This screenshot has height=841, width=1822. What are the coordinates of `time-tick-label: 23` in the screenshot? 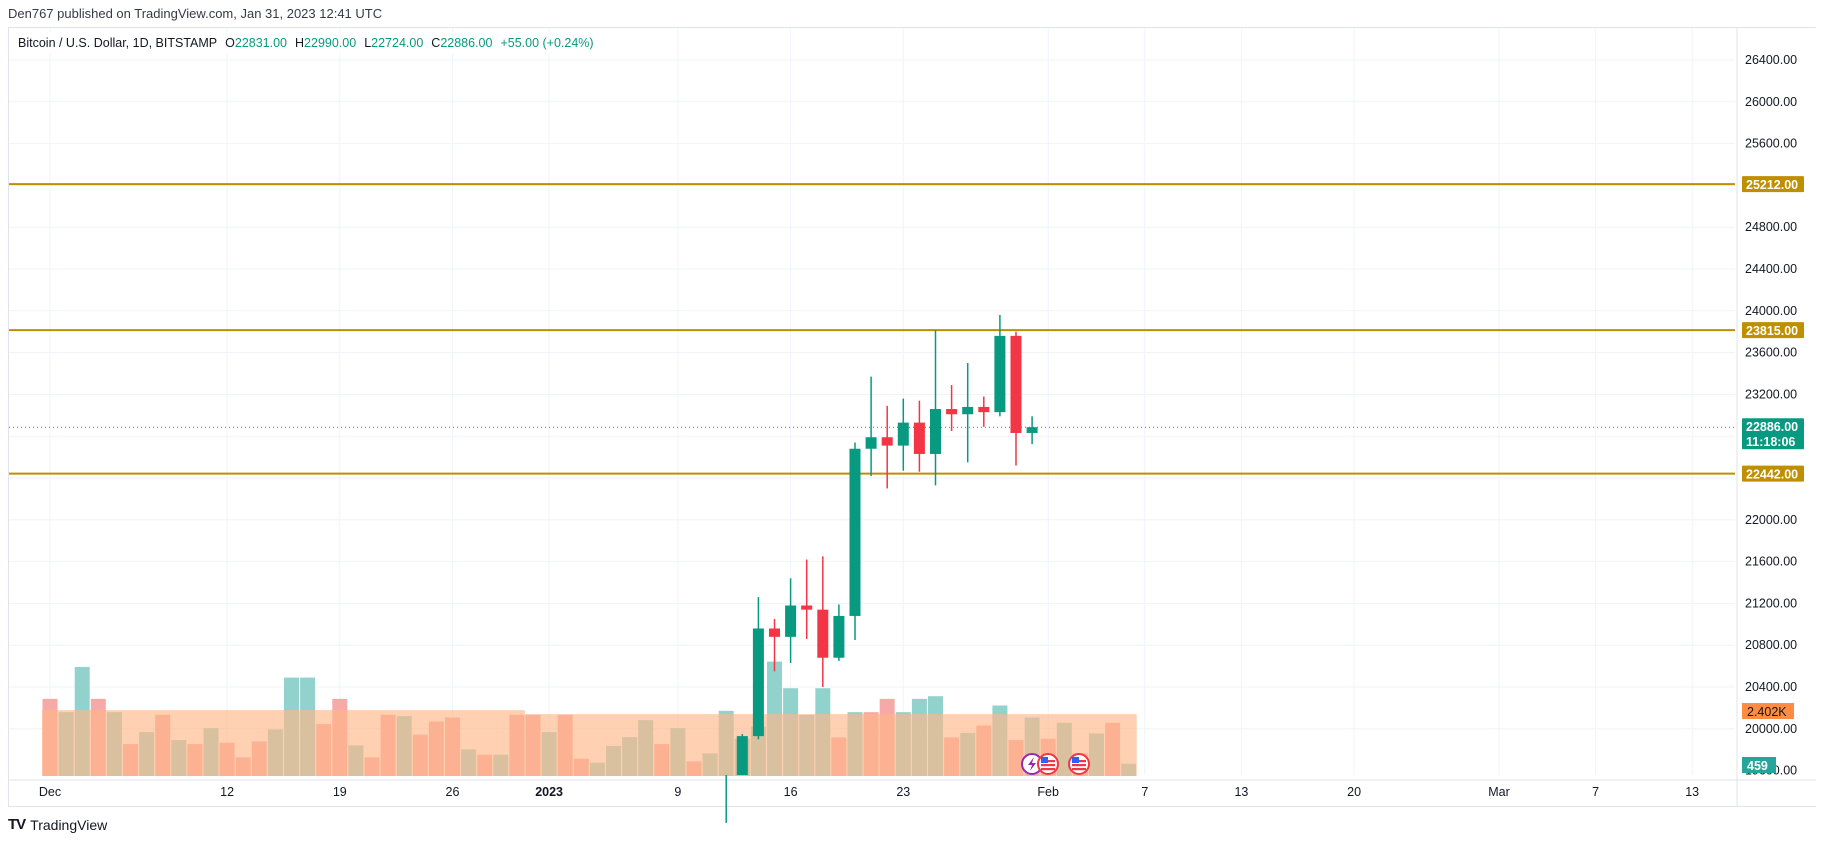 It's located at (903, 792).